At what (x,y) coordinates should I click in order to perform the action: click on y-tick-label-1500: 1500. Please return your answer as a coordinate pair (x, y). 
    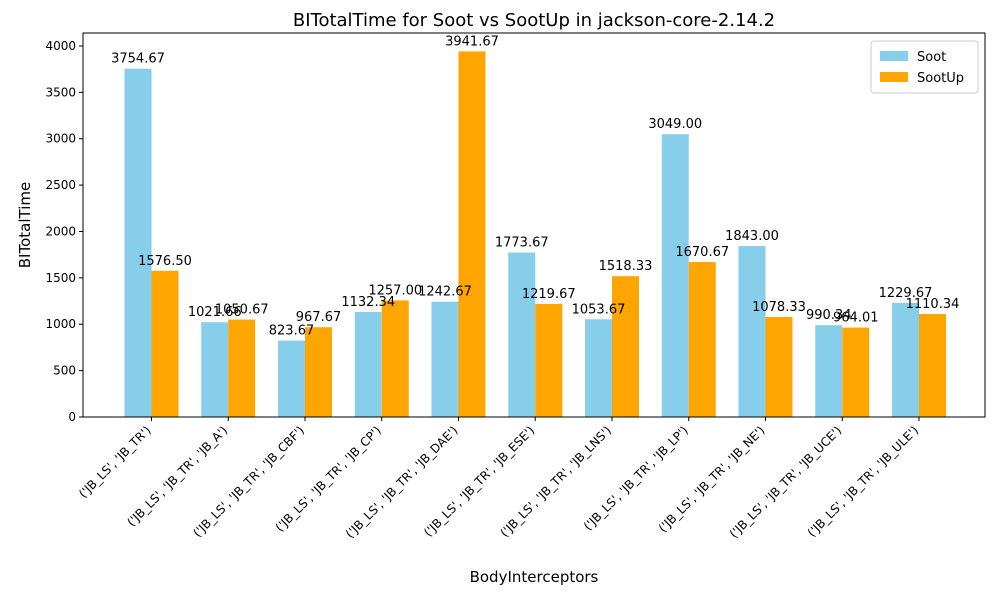
    Looking at the image, I should click on (60, 278).